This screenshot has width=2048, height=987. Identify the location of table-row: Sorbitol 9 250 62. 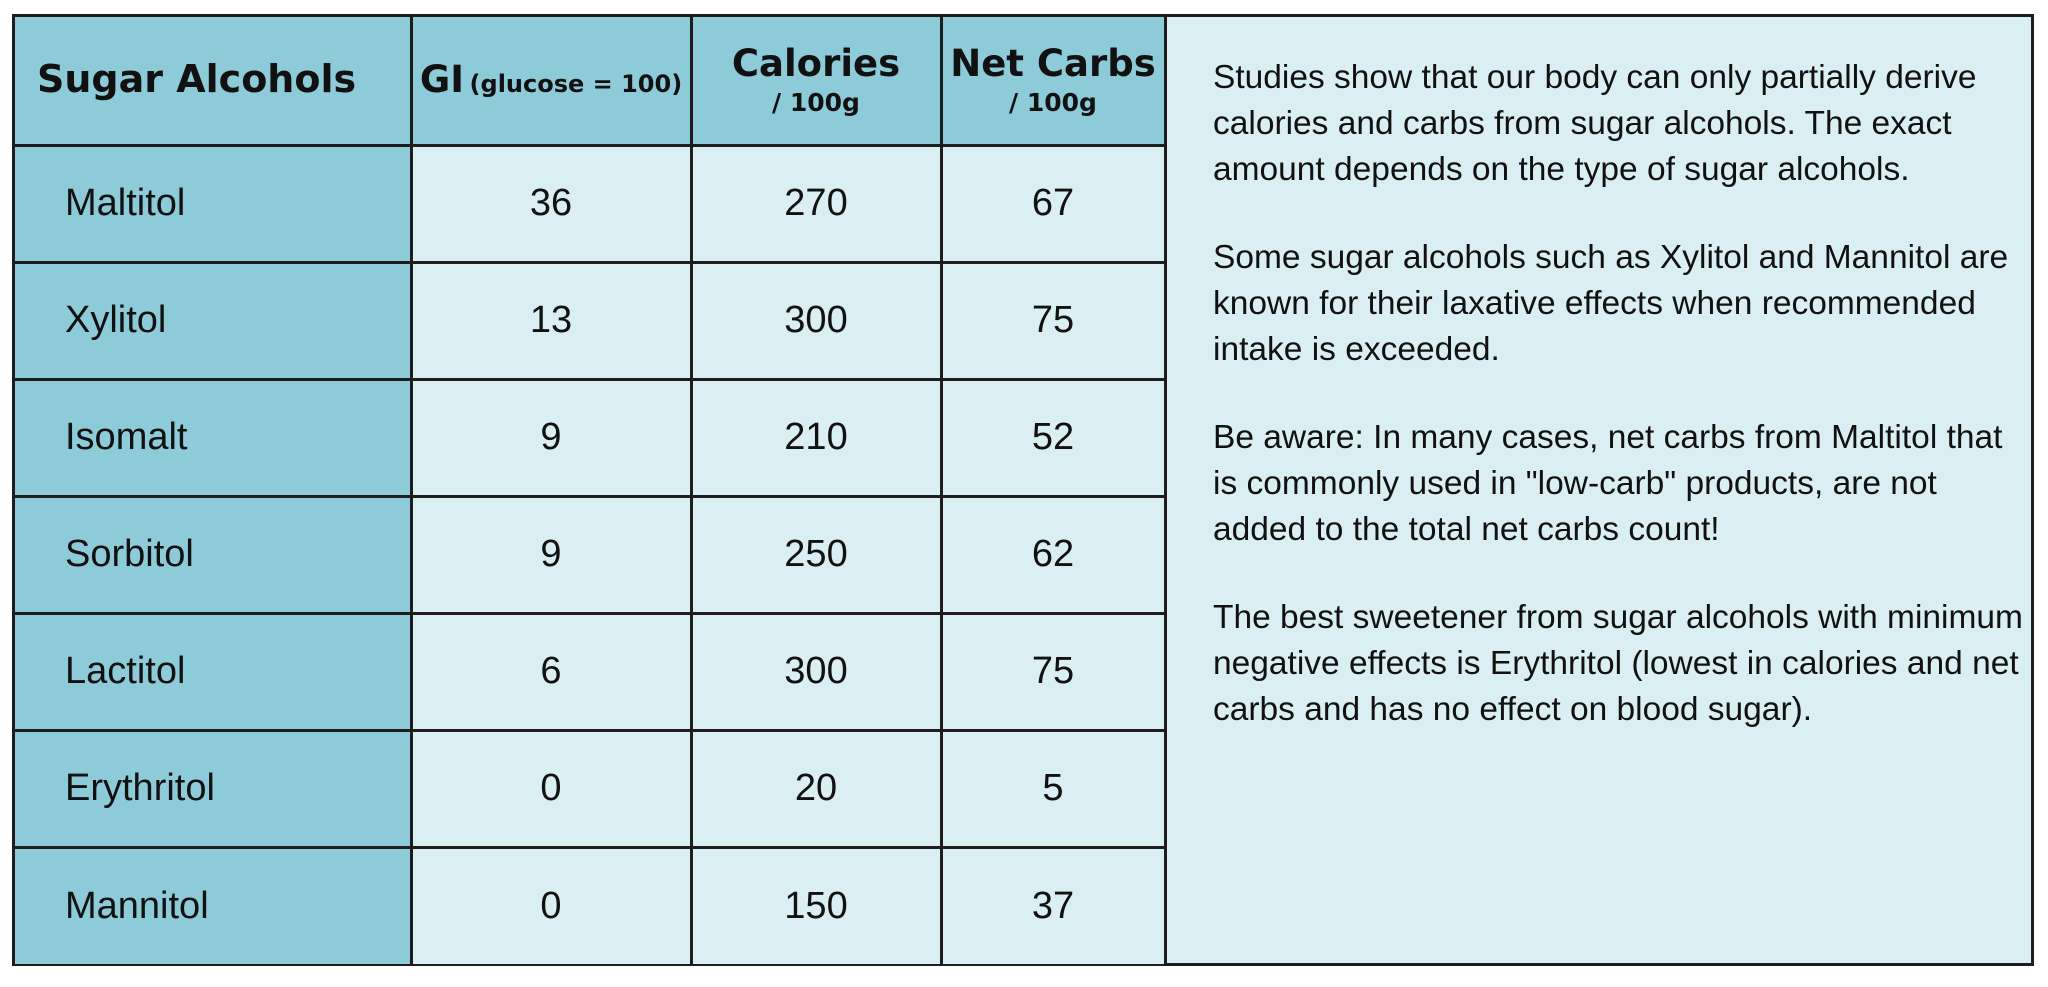
(591, 554).